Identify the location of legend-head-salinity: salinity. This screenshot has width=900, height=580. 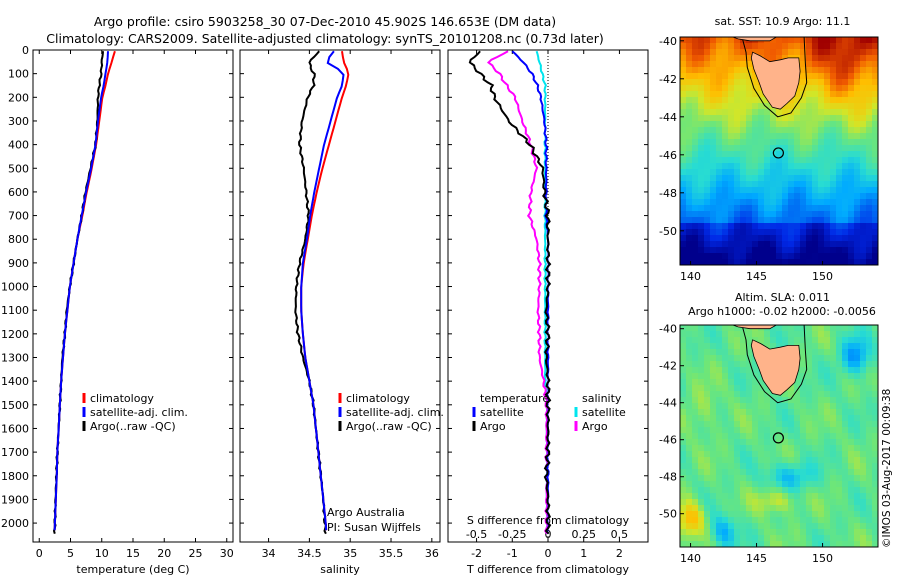
(602, 398).